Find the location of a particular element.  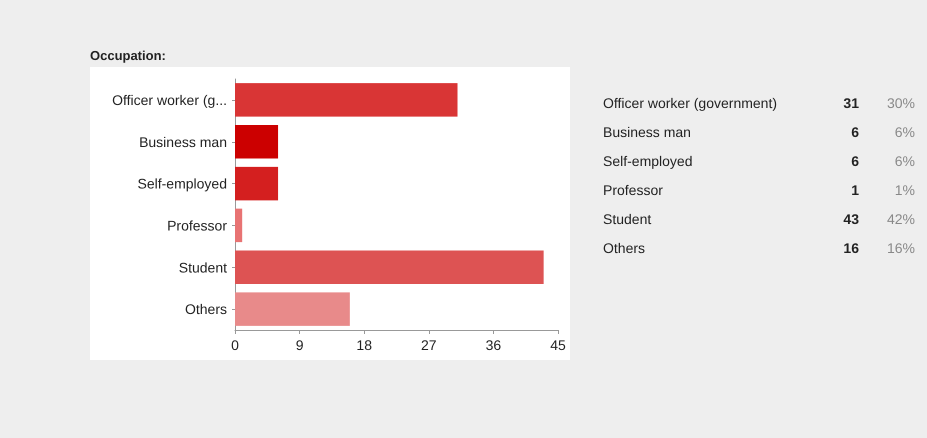

x-tick-label: 36 is located at coordinates (494, 345).